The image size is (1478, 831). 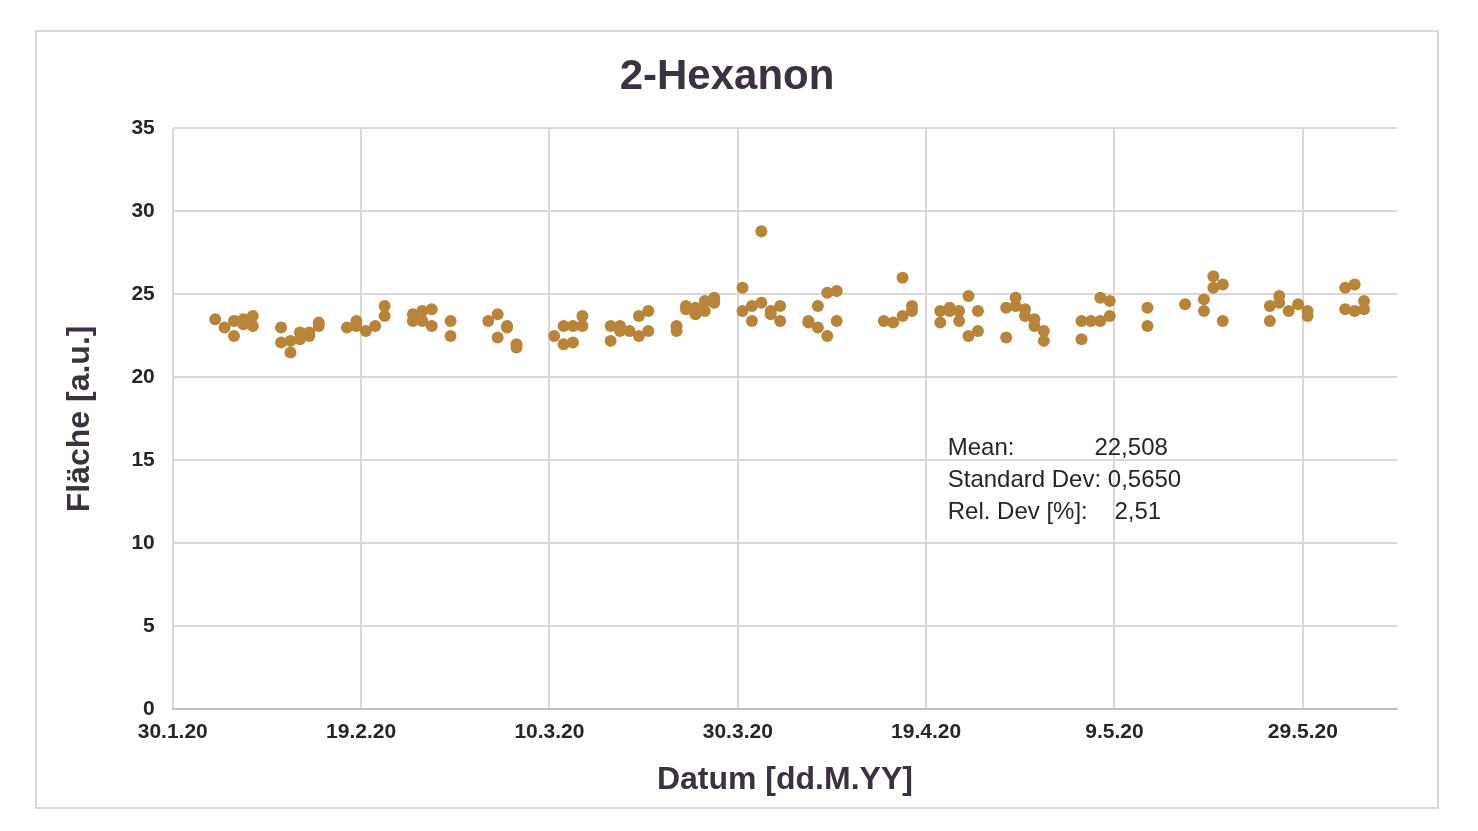 What do you see at coordinates (784, 777) in the screenshot?
I see `x-axis-title: Datum [dd.M.YY]` at bounding box center [784, 777].